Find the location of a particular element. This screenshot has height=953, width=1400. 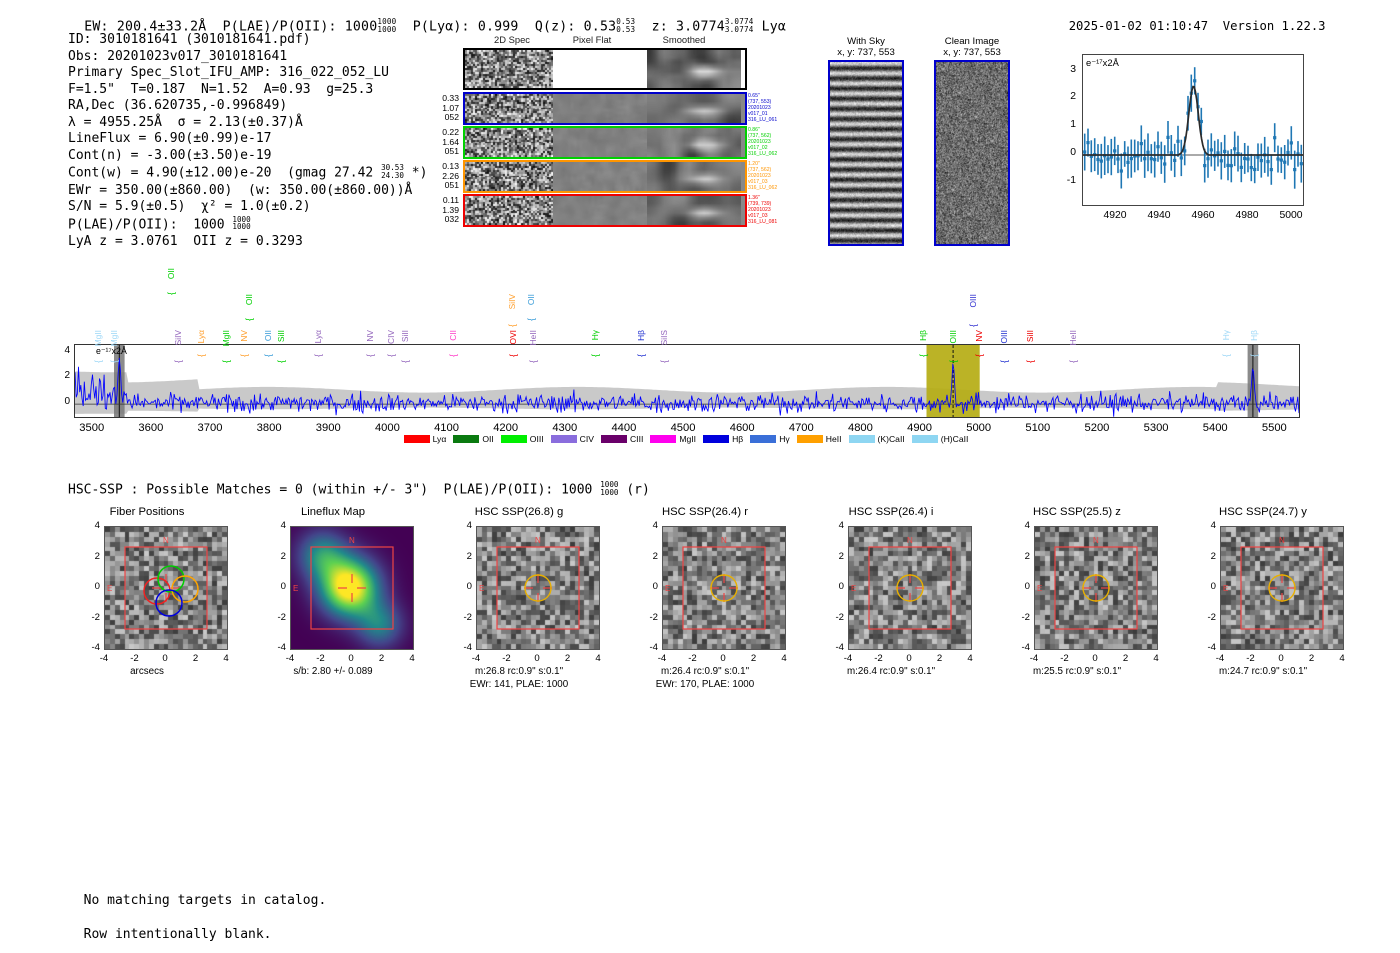

info-line: F=1.5" T=0.187 N=1.52 A=0.93 g=25.3 is located at coordinates (221, 89).